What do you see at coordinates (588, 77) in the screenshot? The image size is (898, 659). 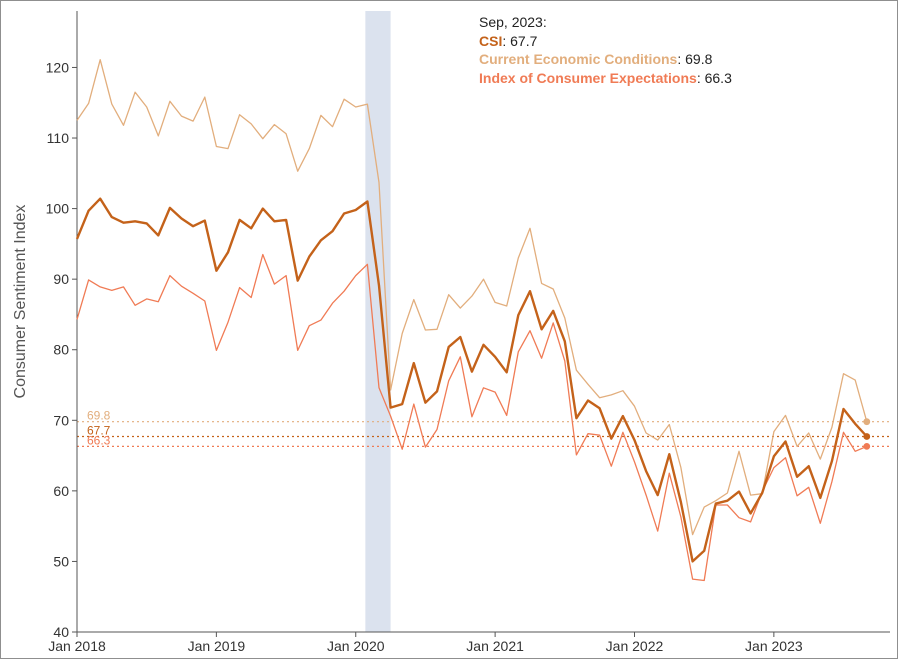 I see `tooltip-series-name: Index of Consumer Expectations` at bounding box center [588, 77].